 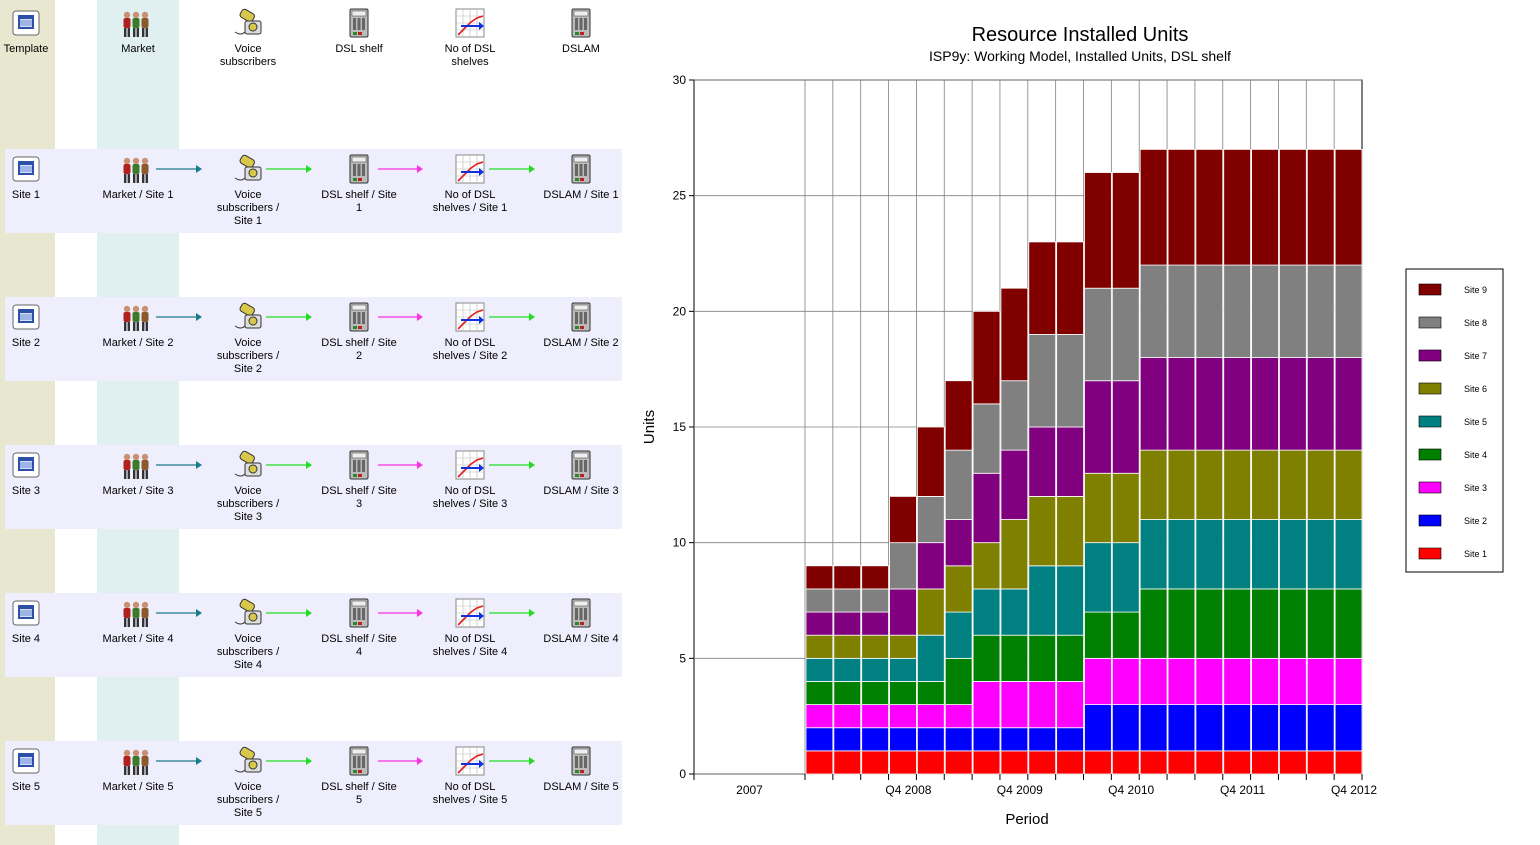 I want to click on node-noshelves: No of DSL shelves / Site 4, so click(x=470, y=627).